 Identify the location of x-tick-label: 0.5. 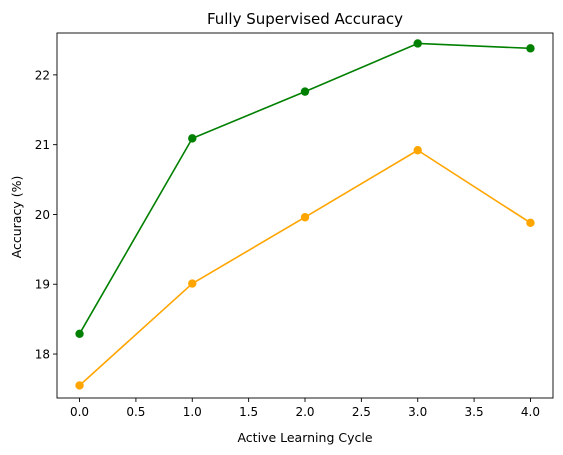
(135, 412).